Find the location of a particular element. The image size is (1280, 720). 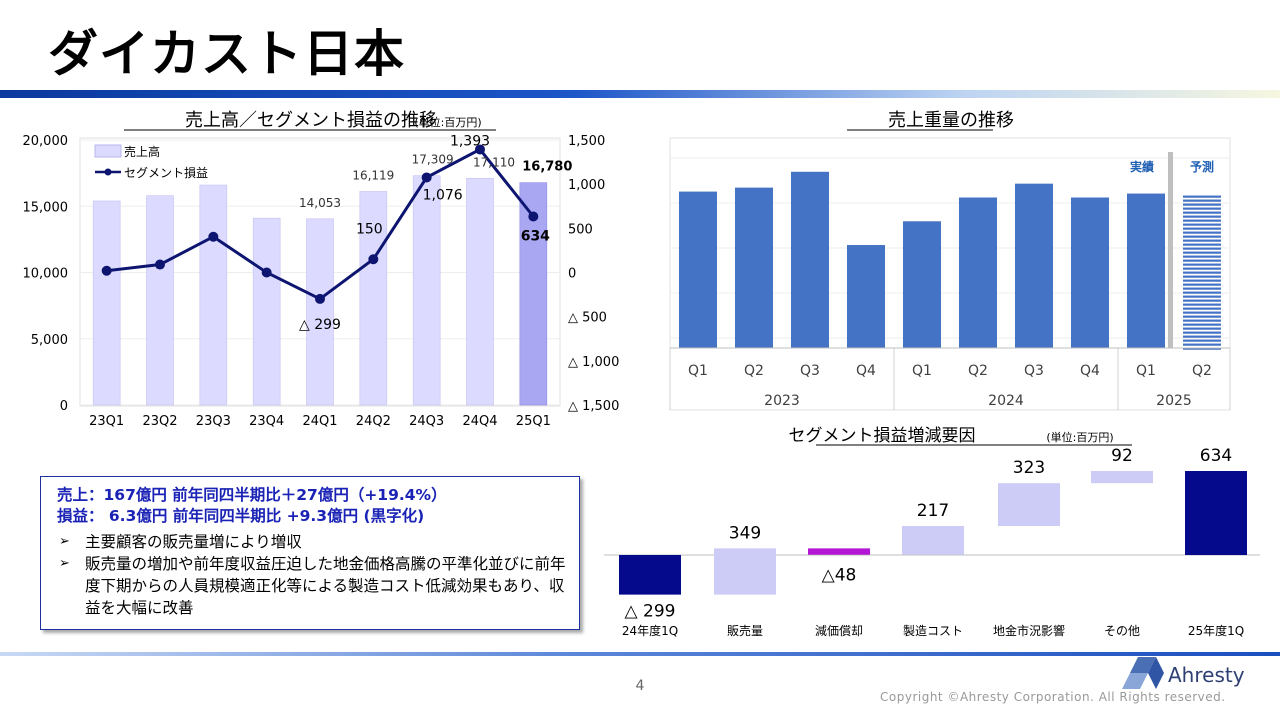

waterfall-category-label: 販売量 is located at coordinates (745, 630).